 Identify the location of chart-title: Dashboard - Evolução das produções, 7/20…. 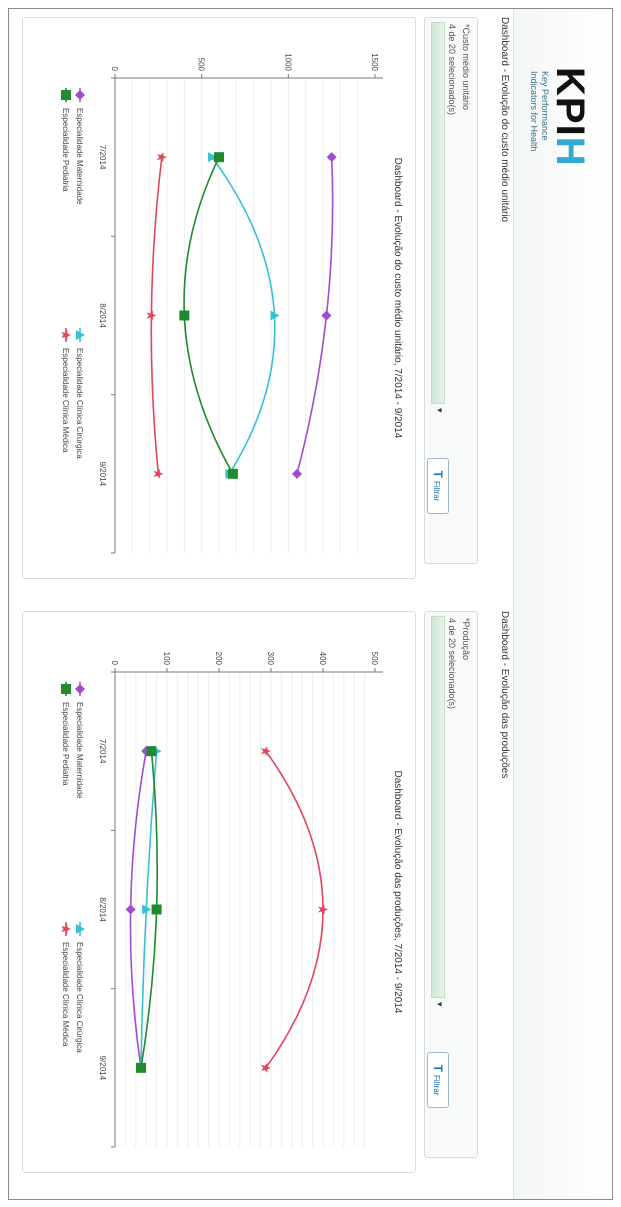
(397, 892).